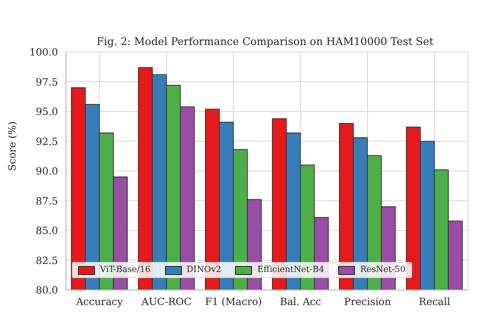 Image resolution: width=480 pixels, height=330 pixels. I want to click on y-tick-label: 87.5, so click(47, 202).